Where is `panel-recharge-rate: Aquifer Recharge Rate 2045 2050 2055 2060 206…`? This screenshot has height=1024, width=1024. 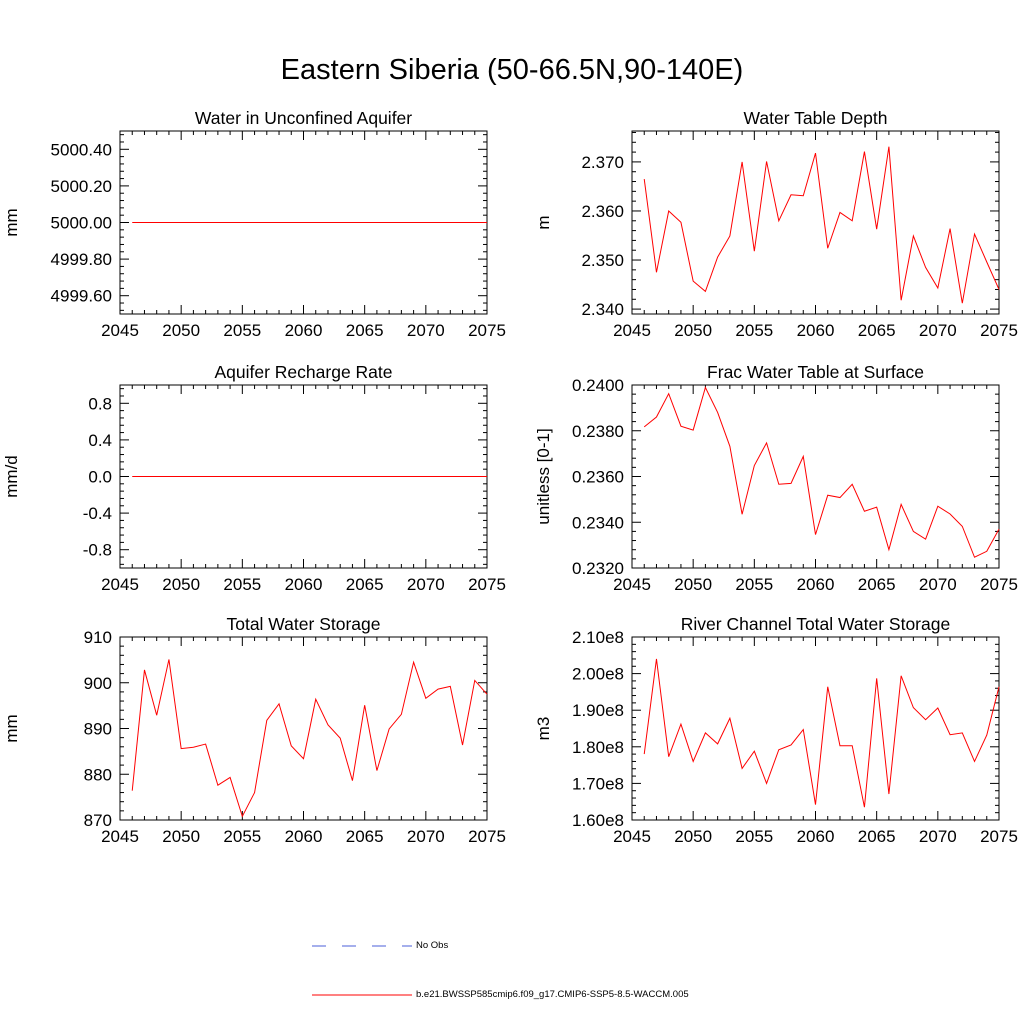 panel-recharge-rate: Aquifer Recharge Rate 2045 2050 2055 2060 206… is located at coordinates (254, 478).